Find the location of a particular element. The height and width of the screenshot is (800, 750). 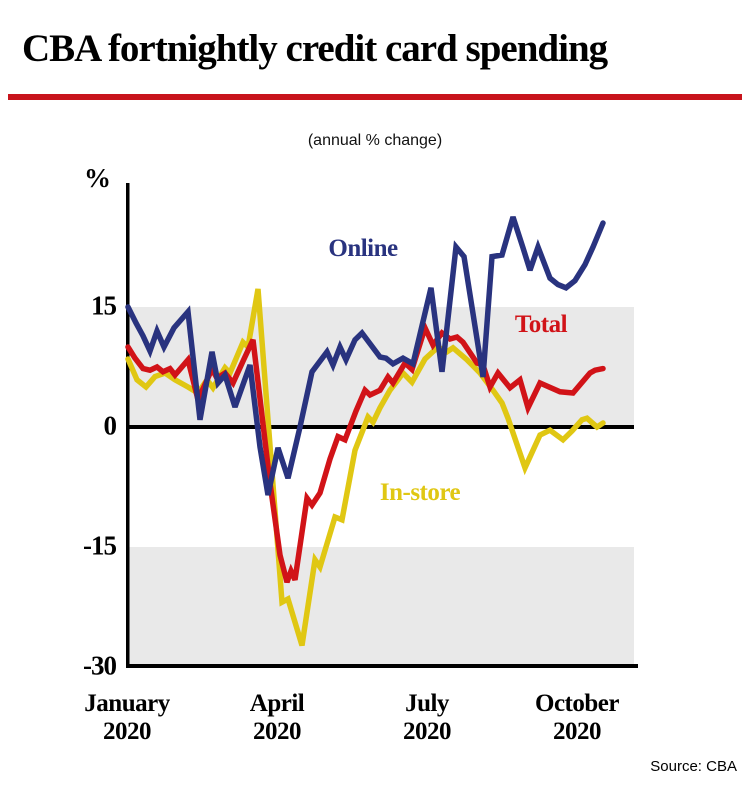

zero-line is located at coordinates (381, 427).